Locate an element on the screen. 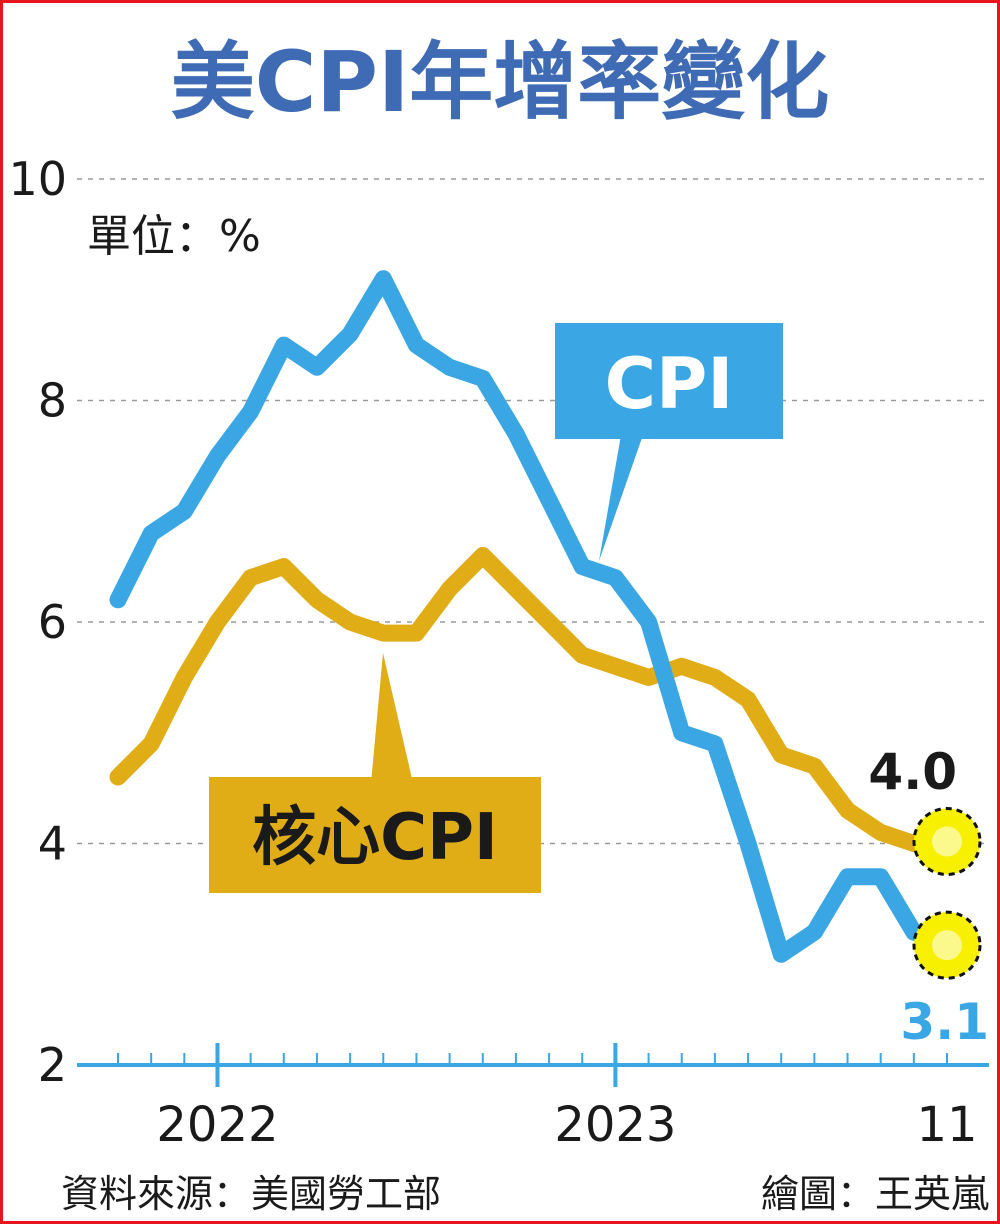 The image size is (1000, 1224). x-tick-label: 11 is located at coordinates (946, 1125).